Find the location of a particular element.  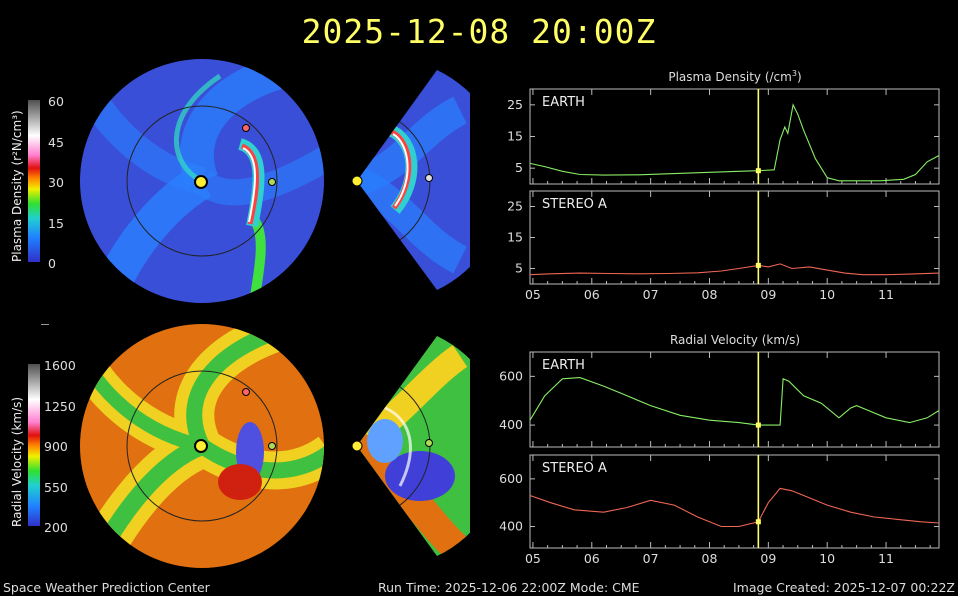

density-tick: 60 is located at coordinates (56, 101).